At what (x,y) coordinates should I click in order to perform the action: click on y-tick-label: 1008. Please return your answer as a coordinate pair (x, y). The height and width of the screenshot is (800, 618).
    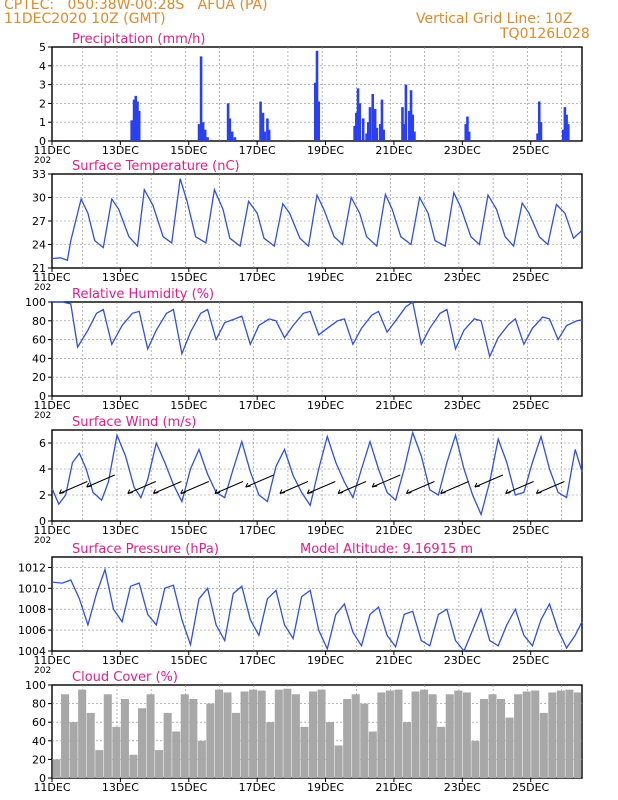
    Looking at the image, I should click on (32, 609).